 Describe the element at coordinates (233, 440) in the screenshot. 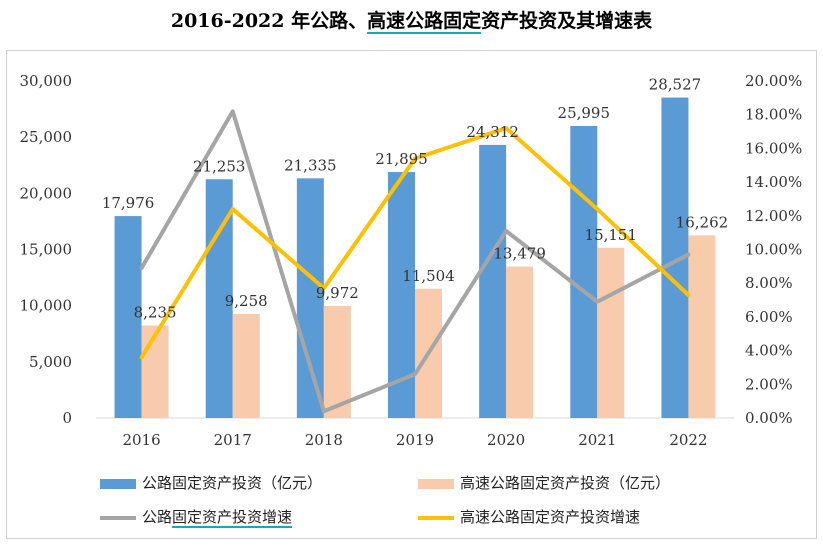

I see `x-tick-label: 2017` at that location.